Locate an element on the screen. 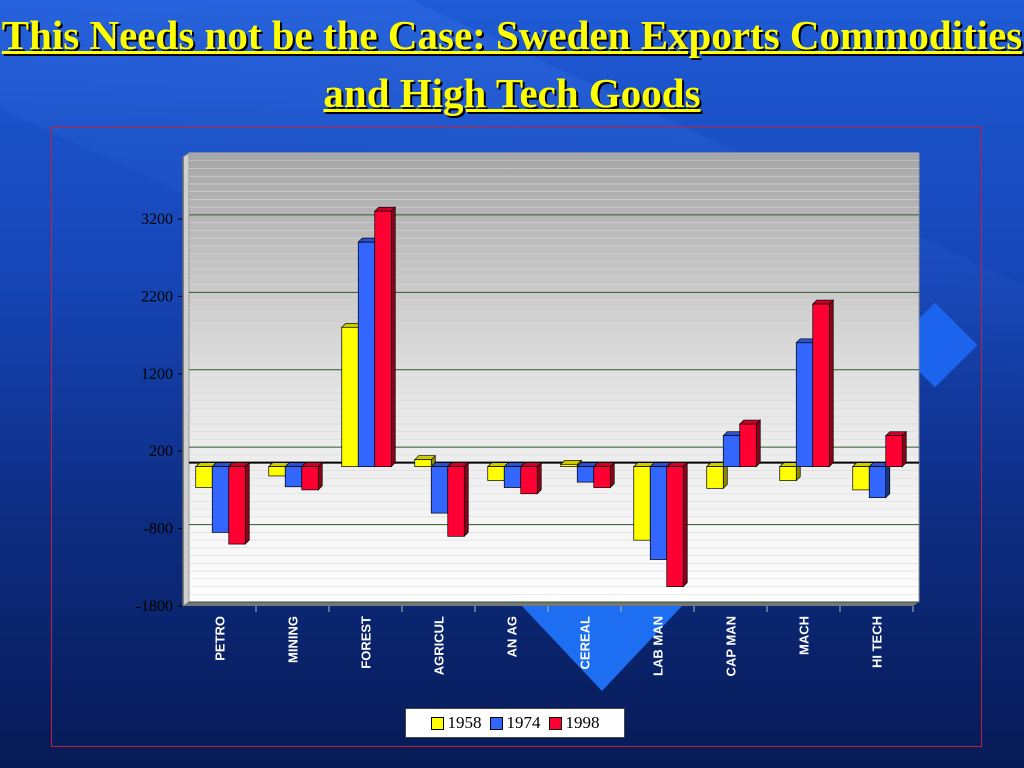 This screenshot has height=768, width=1024. y-tick-label: -800 is located at coordinates (158, 529).